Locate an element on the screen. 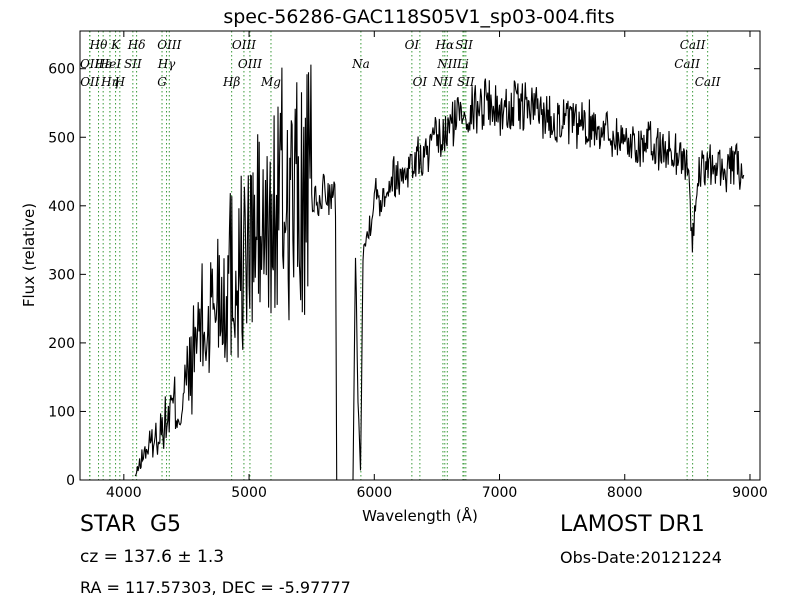 This screenshot has height=600, width=800. line-marker-label: Na is located at coordinates (360, 64).